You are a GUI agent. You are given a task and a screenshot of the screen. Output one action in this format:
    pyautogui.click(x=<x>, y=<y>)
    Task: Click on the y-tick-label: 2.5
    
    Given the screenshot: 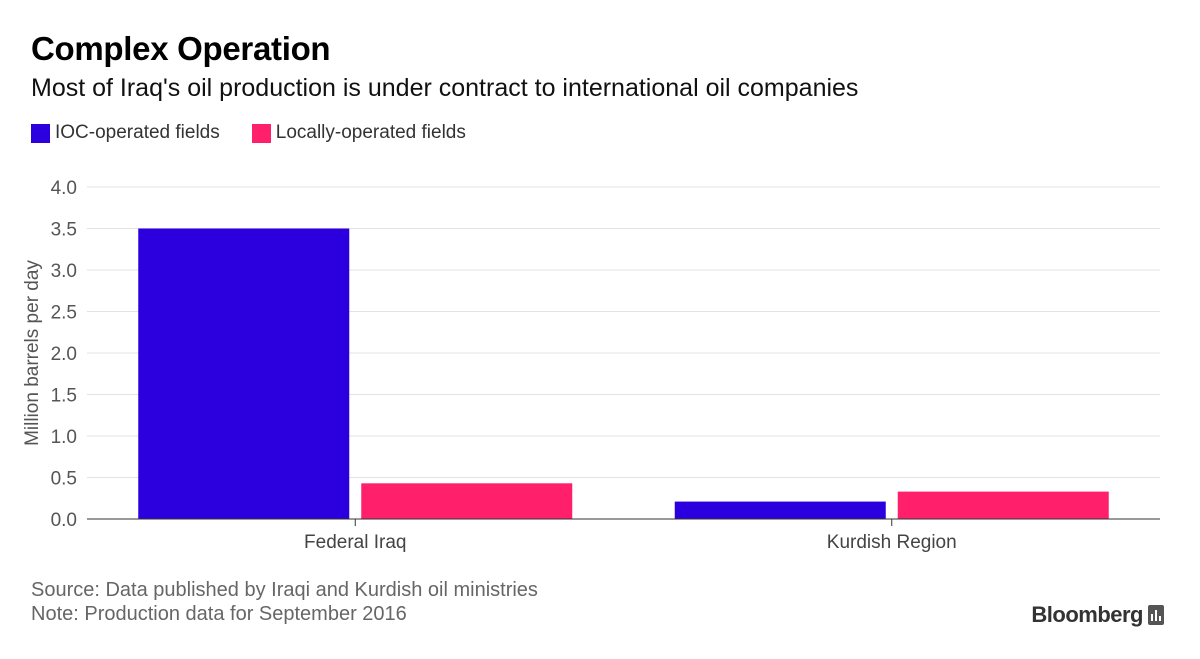 What is the action you would take?
    pyautogui.click(x=64, y=313)
    